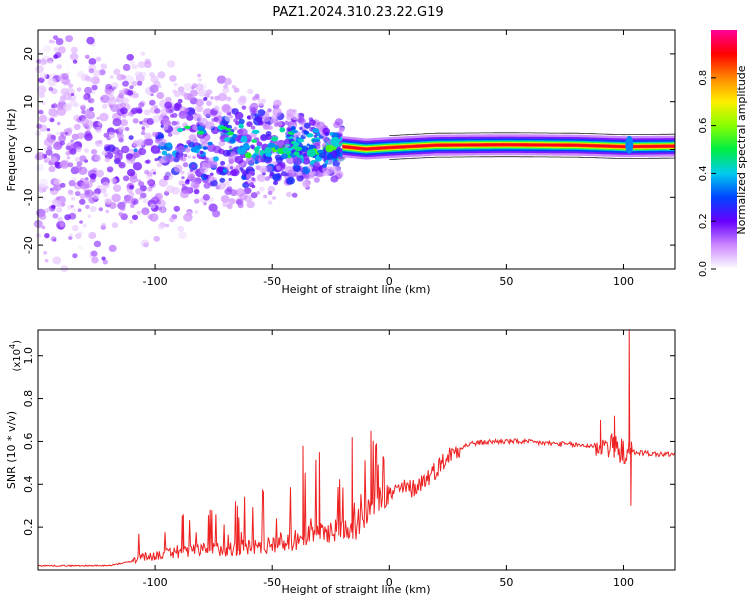  Describe the element at coordinates (28, 102) in the screenshot. I see `spectrogram-y-tick-label: 10` at that location.